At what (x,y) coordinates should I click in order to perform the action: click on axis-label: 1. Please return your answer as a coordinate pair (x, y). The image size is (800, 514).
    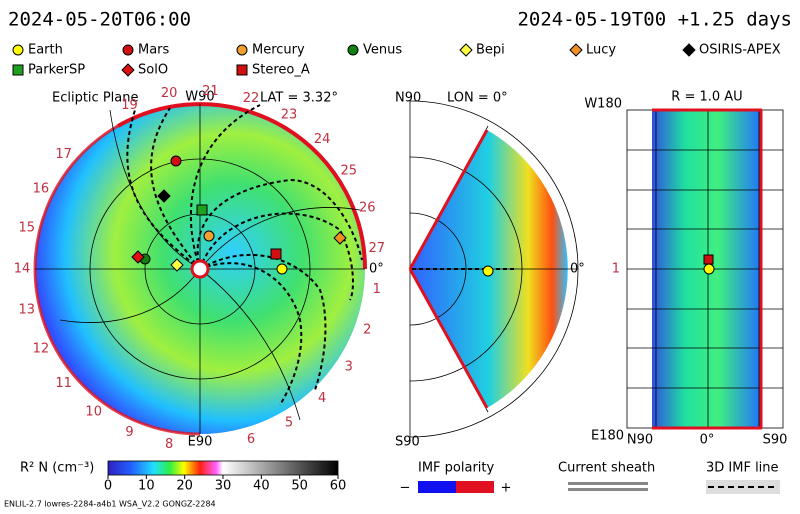
    Looking at the image, I should click on (616, 269).